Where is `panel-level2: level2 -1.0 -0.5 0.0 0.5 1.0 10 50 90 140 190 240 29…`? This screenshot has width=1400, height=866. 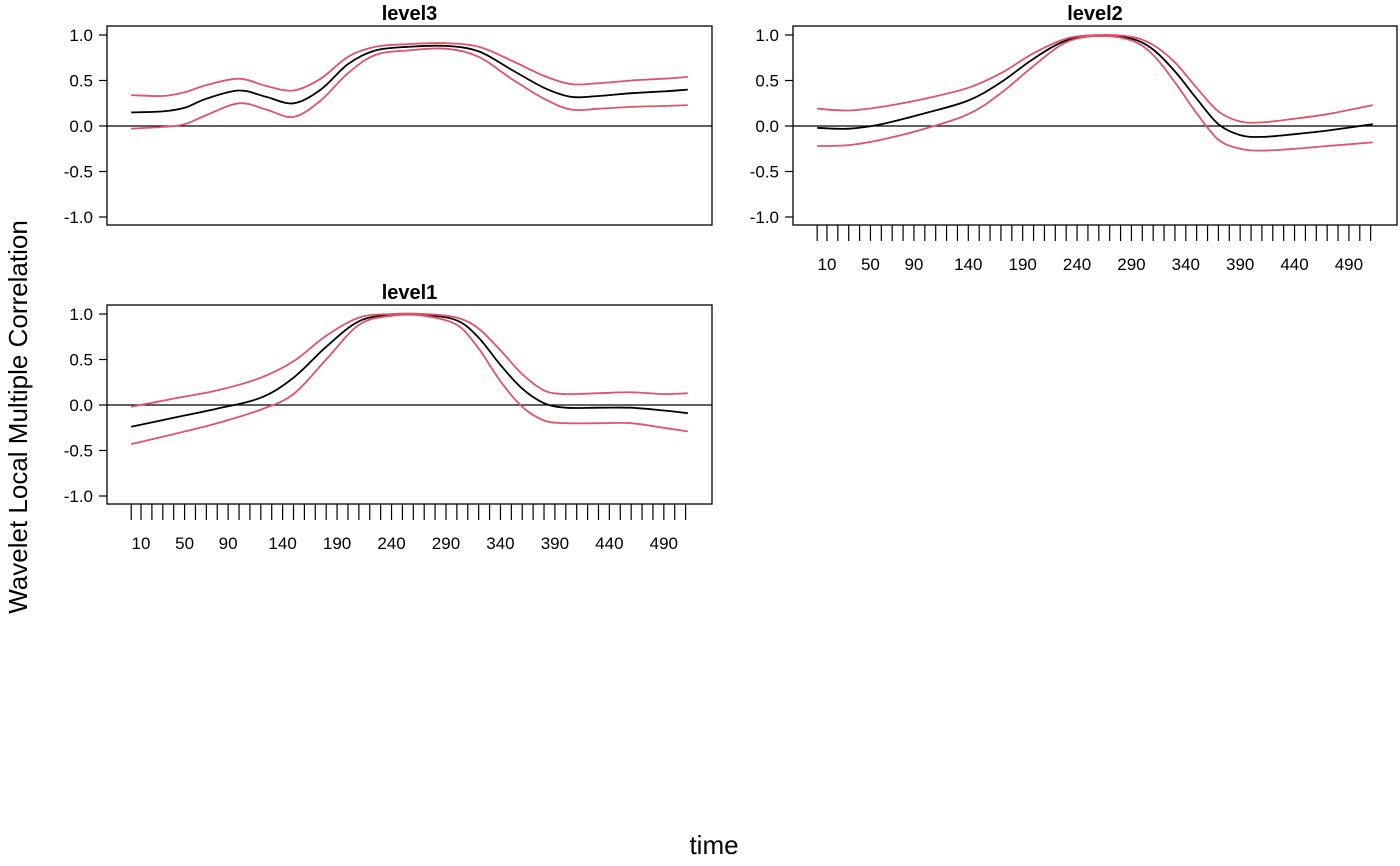
panel-level2: level2 -1.0 -0.5 0.0 0.5 1.0 10 50 90 140 190 240 29… is located at coordinates (1074, 138).